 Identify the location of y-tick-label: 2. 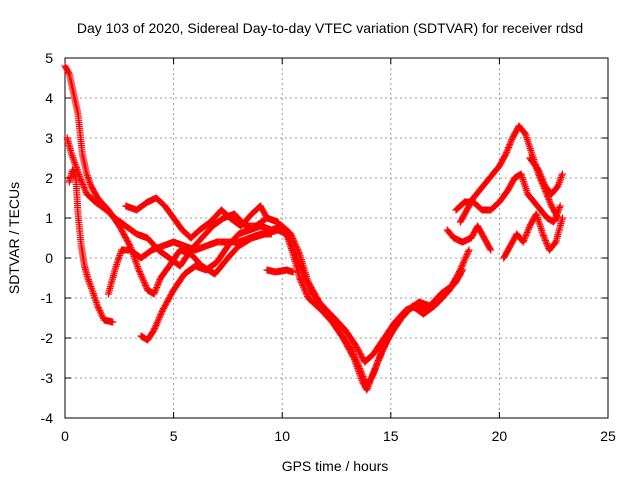
(49, 178).